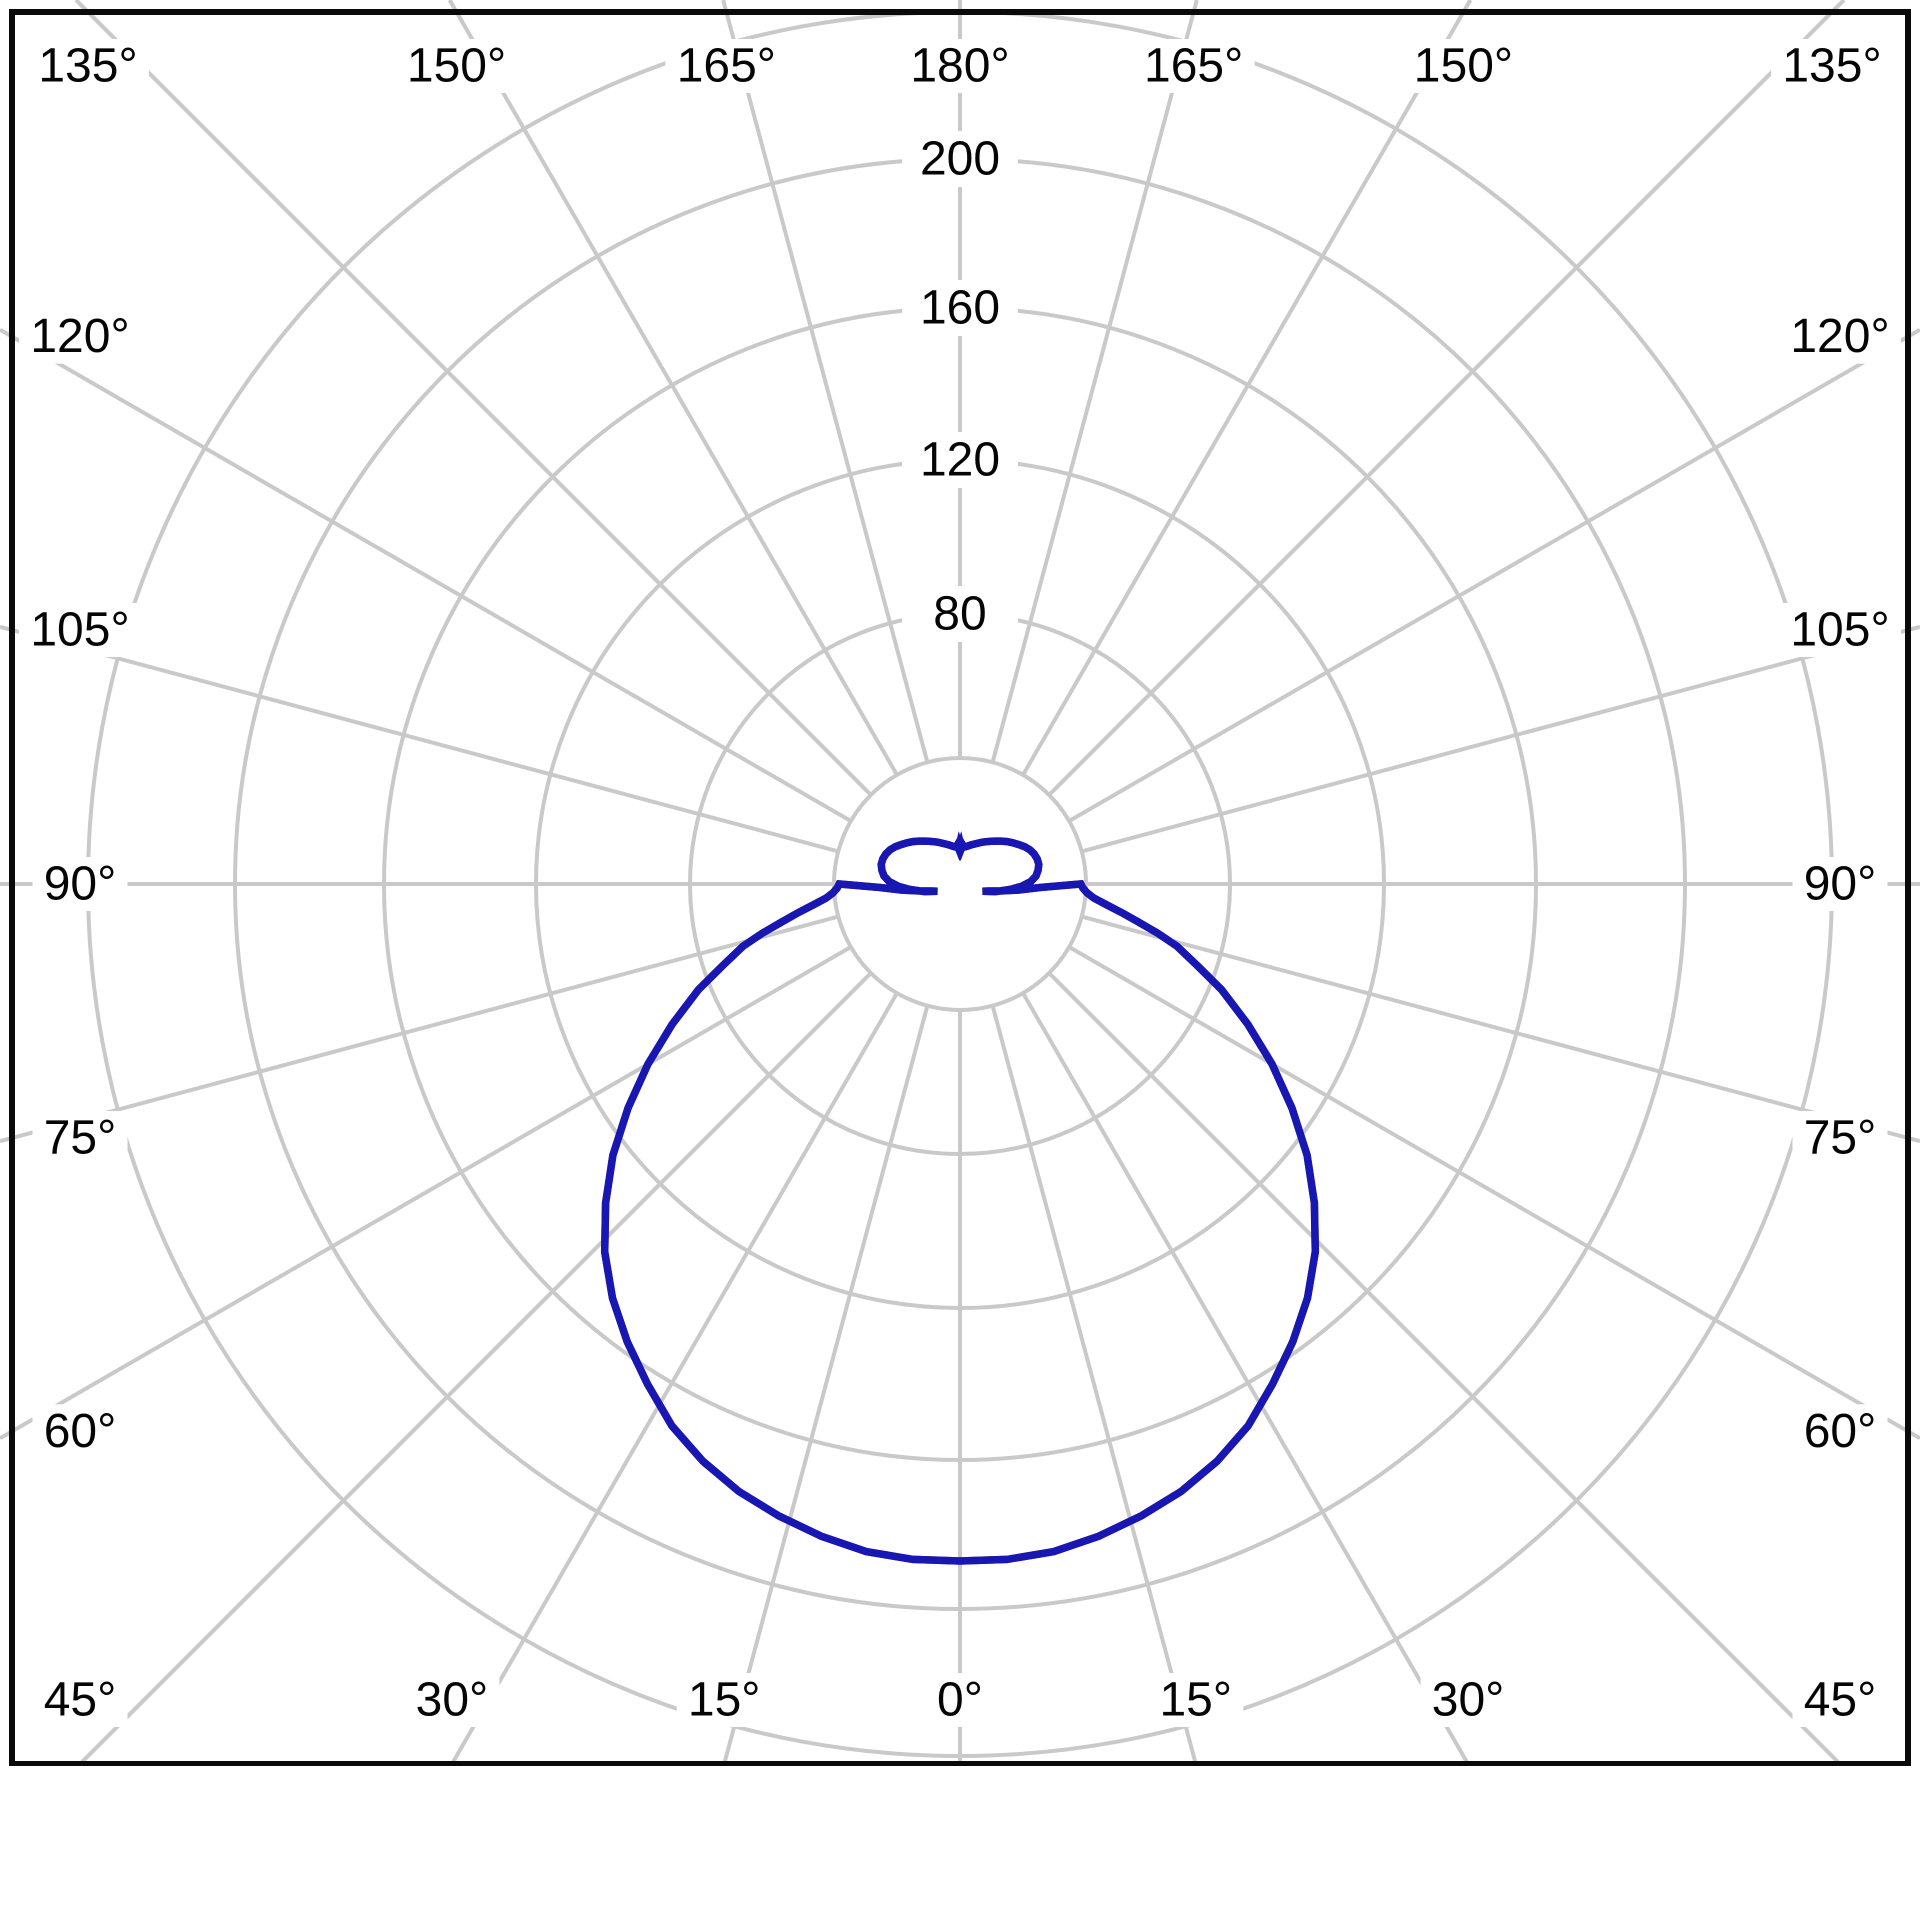 The image size is (1920, 1920). I want to click on ring-label: 200, so click(960, 159).